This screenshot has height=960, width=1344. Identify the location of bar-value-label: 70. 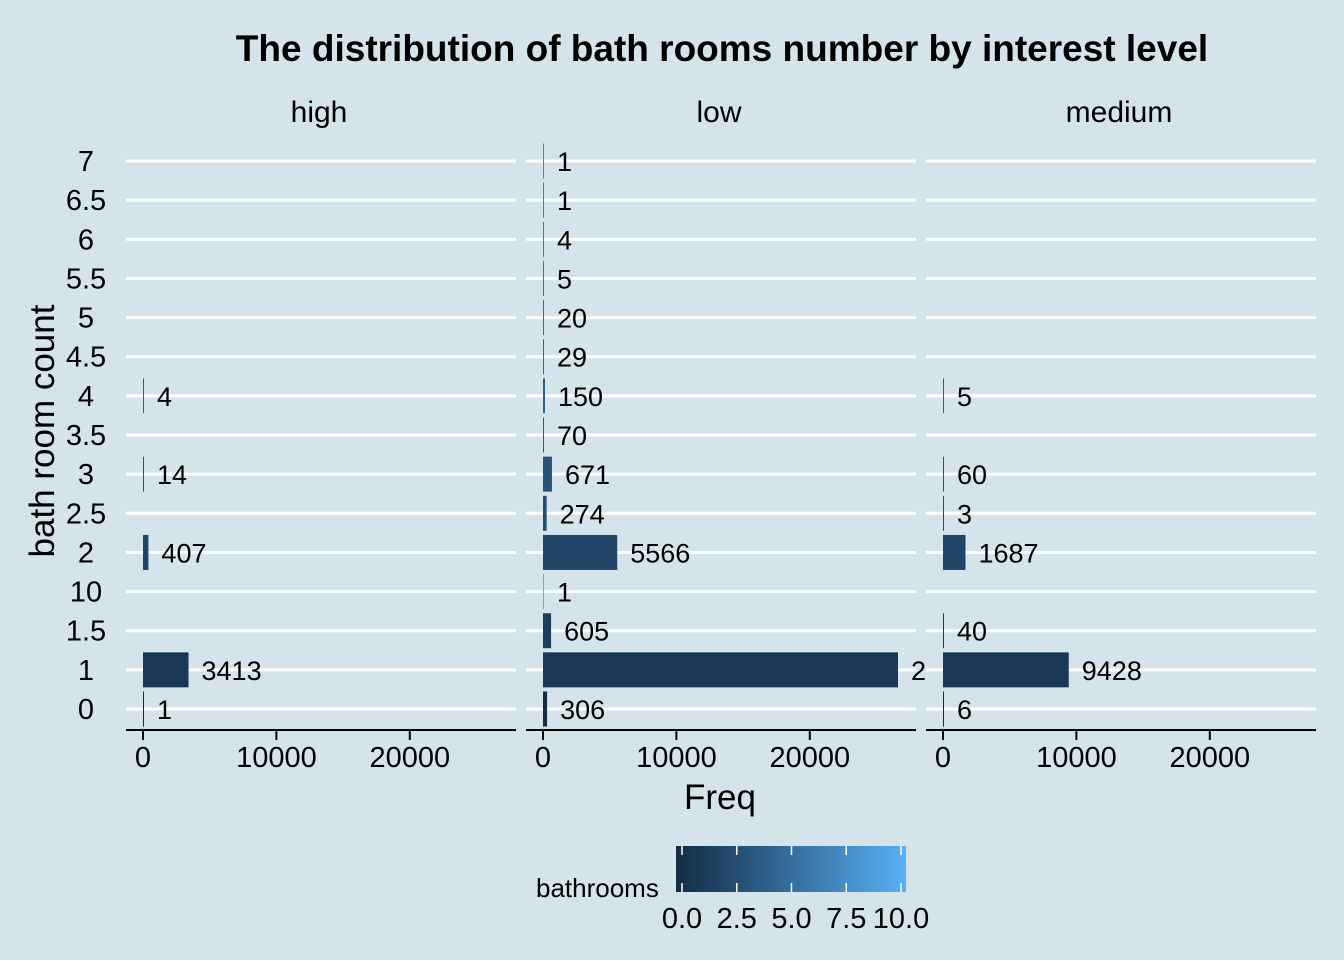
(572, 436).